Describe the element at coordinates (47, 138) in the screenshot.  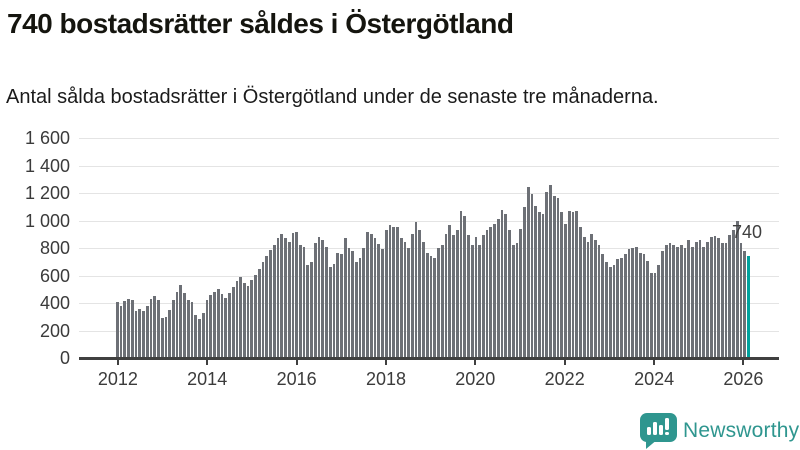
I see `y-axis-label: 1 600` at that location.